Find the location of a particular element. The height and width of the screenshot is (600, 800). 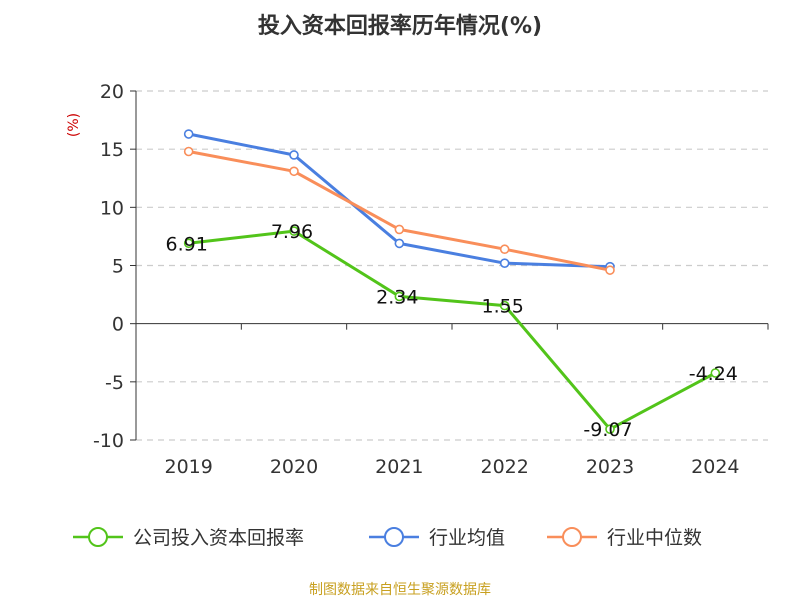

y-tick-label: -10 is located at coordinates (108, 441).